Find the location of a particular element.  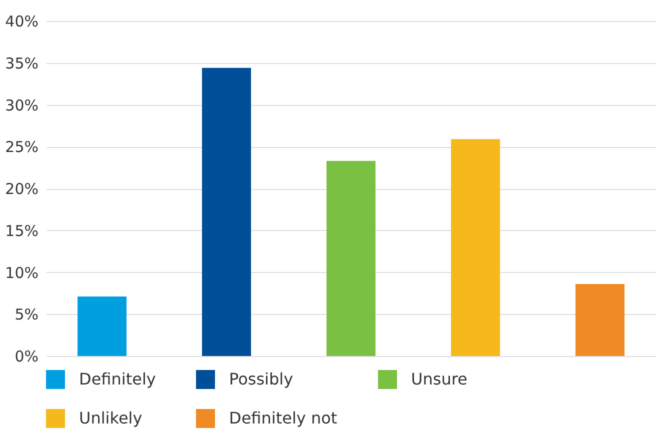

y-tick-label: 30% is located at coordinates (21, 105).